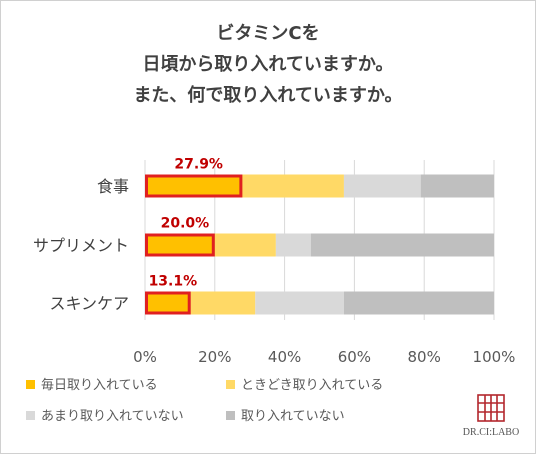  Describe the element at coordinates (424, 357) in the screenshot. I see `x-tick-label: 80%` at that location.